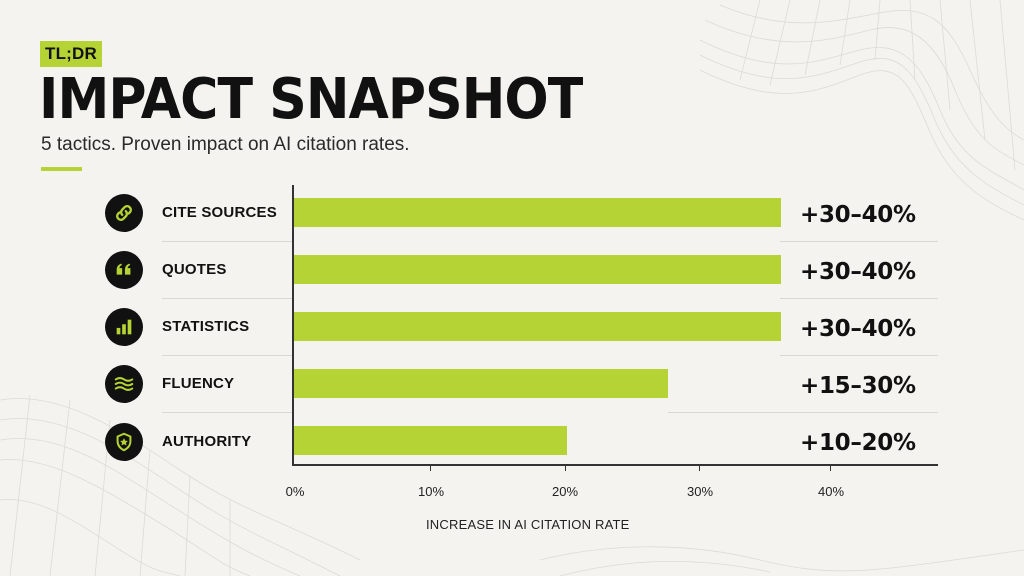  Describe the element at coordinates (537, 326) in the screenshot. I see `bar-statistics` at that location.